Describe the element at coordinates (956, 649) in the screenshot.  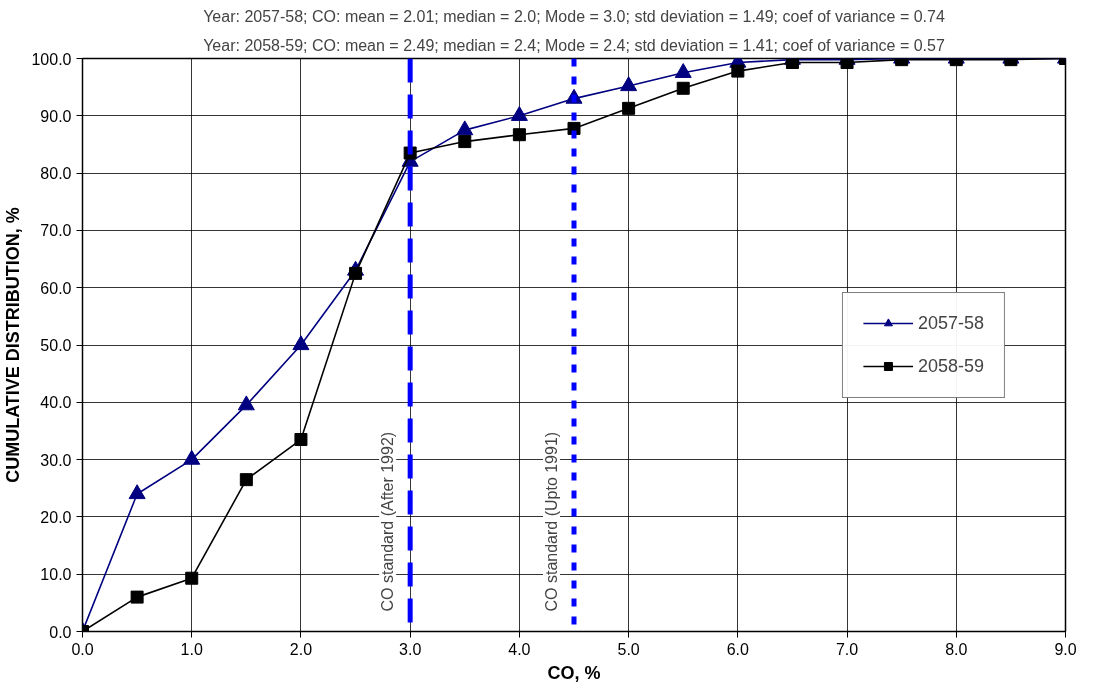
I see `x-tick-label: 8.0` at that location.